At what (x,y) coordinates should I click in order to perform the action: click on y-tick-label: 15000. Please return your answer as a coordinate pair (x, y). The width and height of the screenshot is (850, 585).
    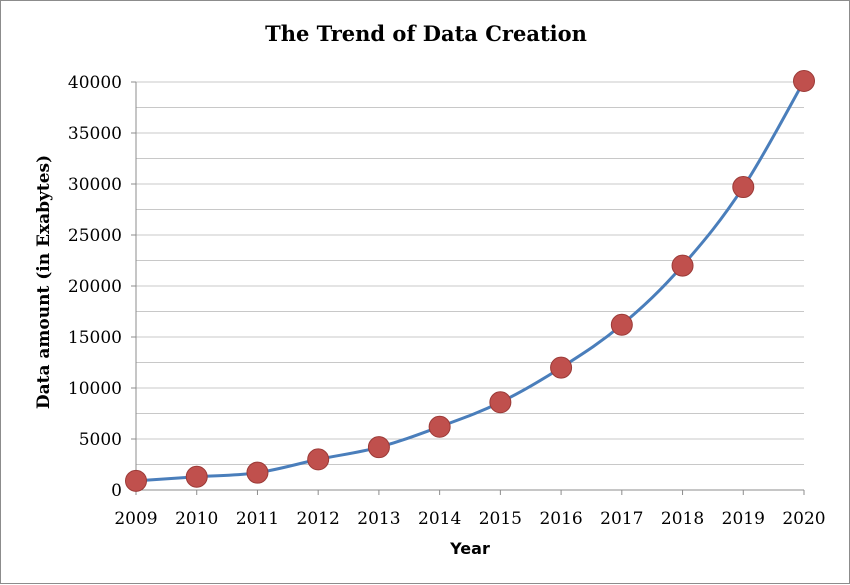
    Looking at the image, I should click on (95, 338).